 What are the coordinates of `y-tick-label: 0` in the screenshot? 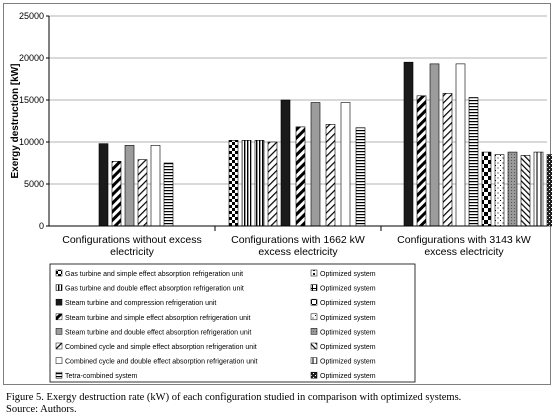 It's located at (41, 226).